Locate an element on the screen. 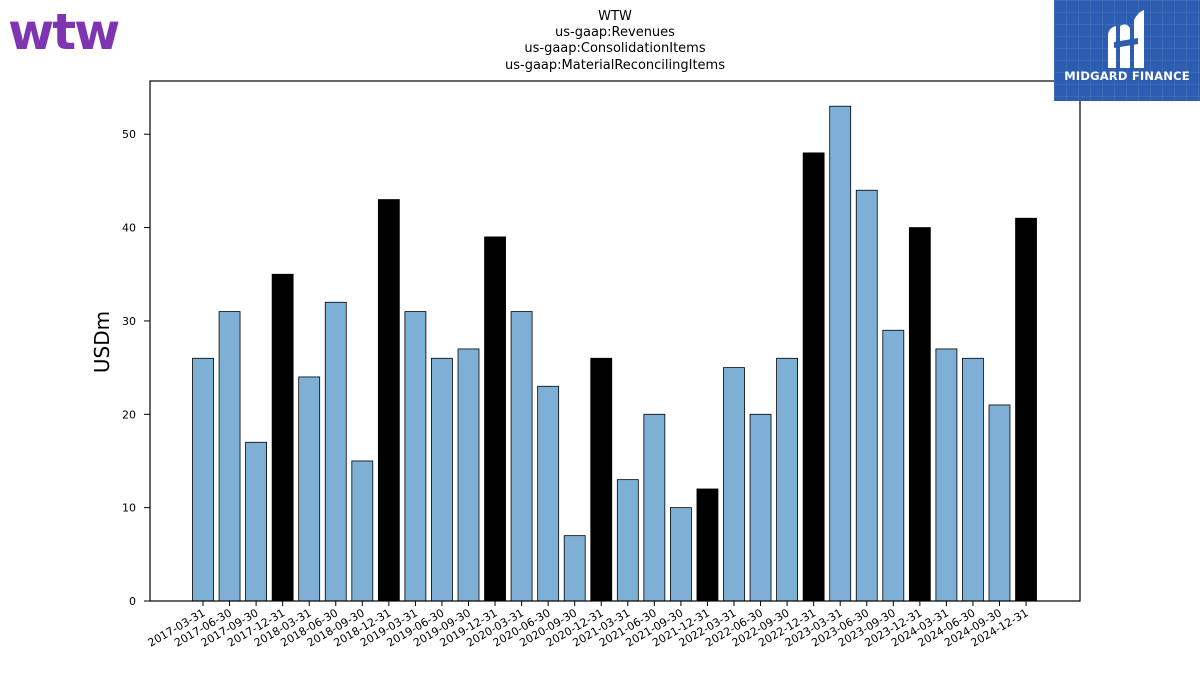 Image resolution: width=1200 pixels, height=675 pixels. midgard-finance-logo: MIDGARD FINANCE is located at coordinates (1127, 50).